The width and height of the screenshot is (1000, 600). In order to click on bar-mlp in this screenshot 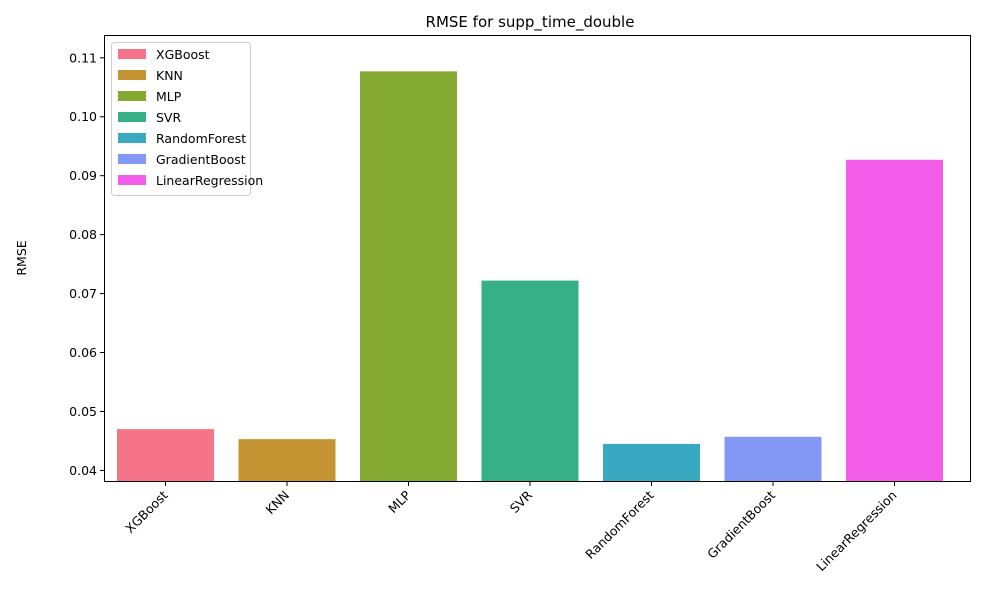, I will do `click(408, 276)`.